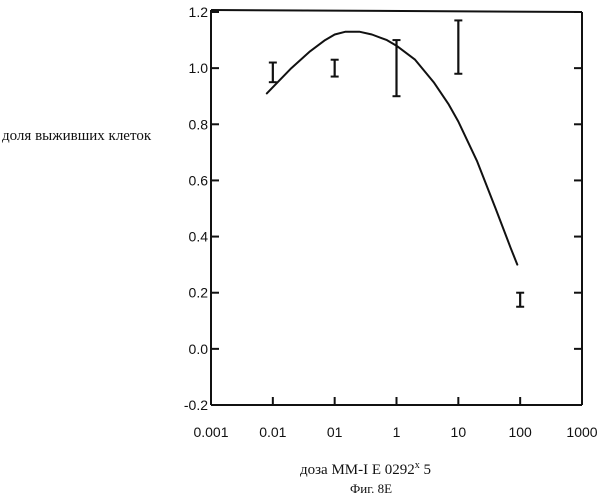  I want to click on x-axis-label-main: доза ММ-I E 0292, so click(357, 470).